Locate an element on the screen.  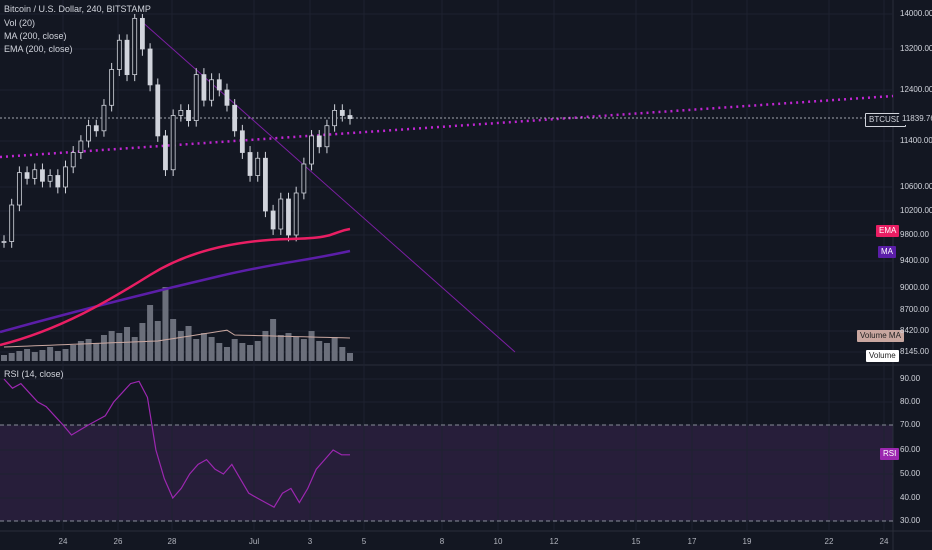
price-tick-label: 8700.00 is located at coordinates (914, 309).